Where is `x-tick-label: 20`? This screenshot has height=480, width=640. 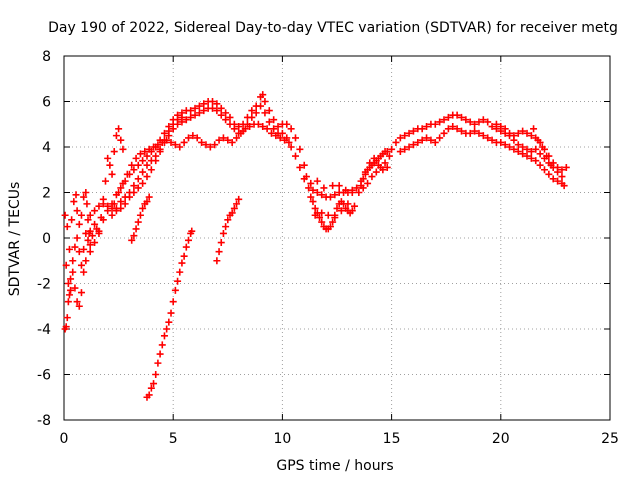 x-tick-label: 20 is located at coordinates (501, 439).